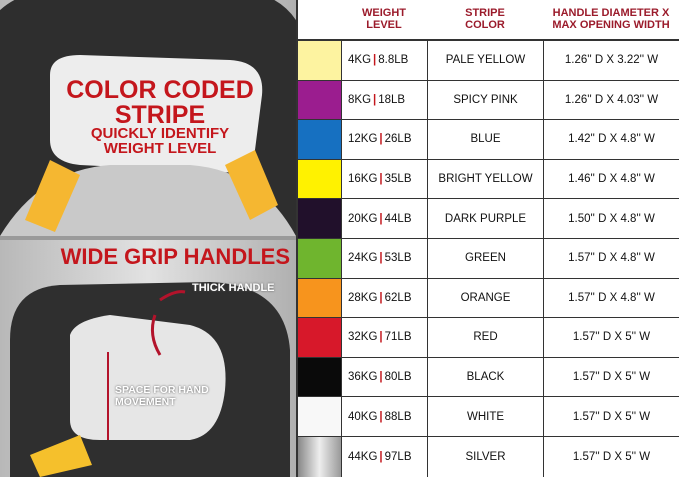  I want to click on weight-kg: 40KG, so click(363, 416).